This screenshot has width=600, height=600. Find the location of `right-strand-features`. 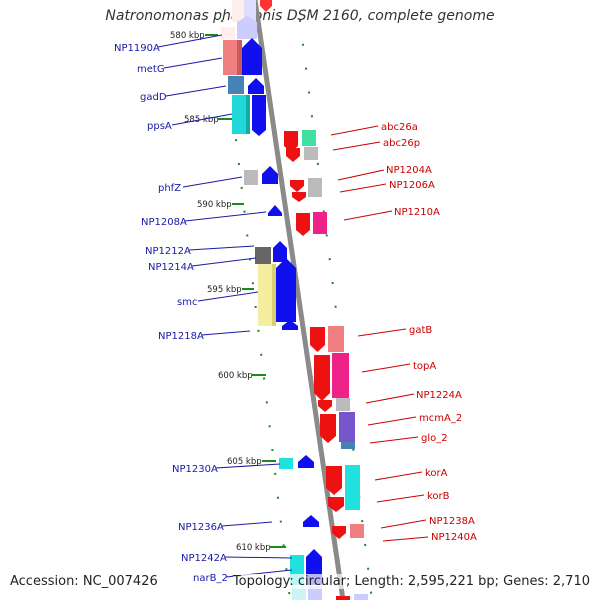

right-strand-features is located at coordinates (326, 365).